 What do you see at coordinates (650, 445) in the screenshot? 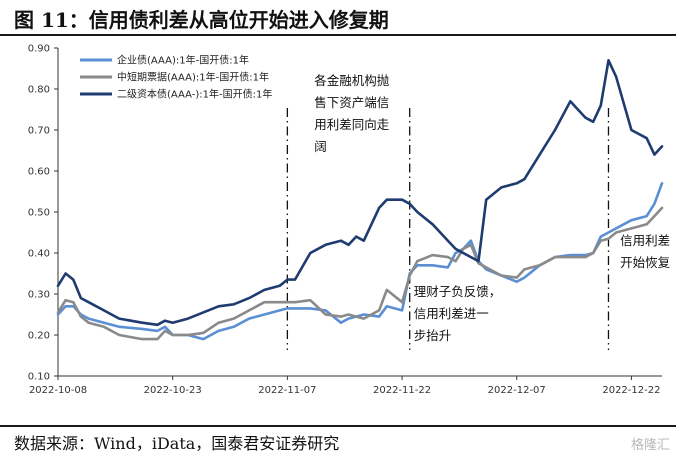
I see `watermark-logo: 格隆汇` at bounding box center [650, 445].